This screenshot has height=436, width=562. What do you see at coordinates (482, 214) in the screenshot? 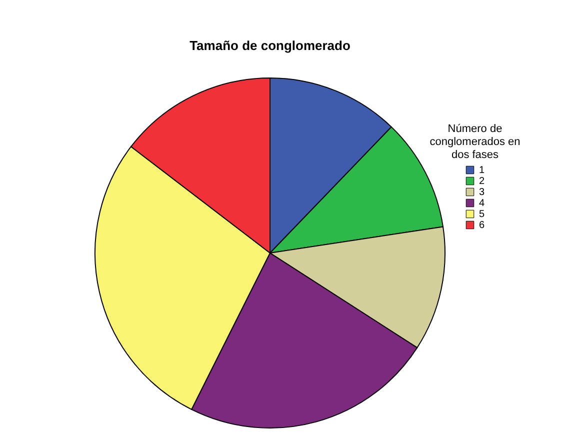
I see `legend-label: 5` at bounding box center [482, 214].